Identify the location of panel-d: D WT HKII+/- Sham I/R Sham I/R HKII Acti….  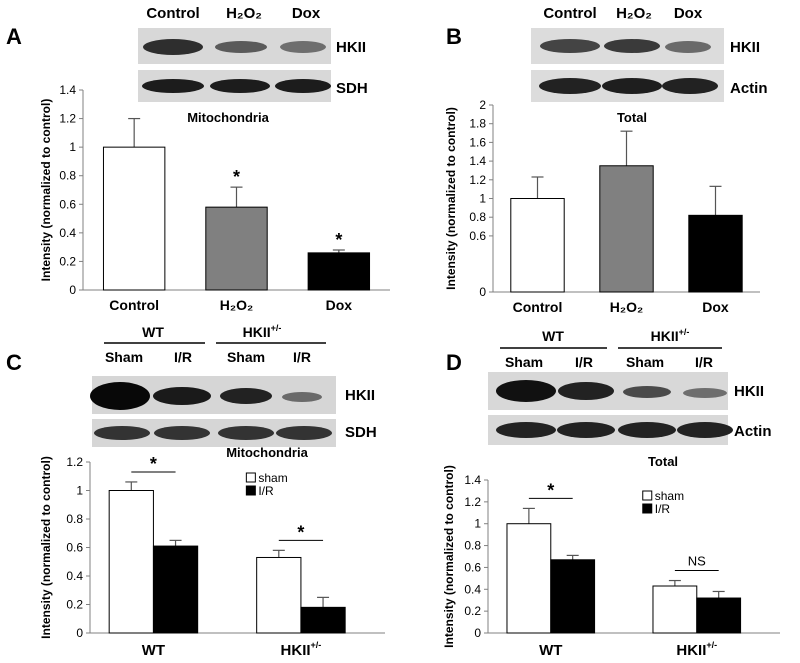
(609, 386).